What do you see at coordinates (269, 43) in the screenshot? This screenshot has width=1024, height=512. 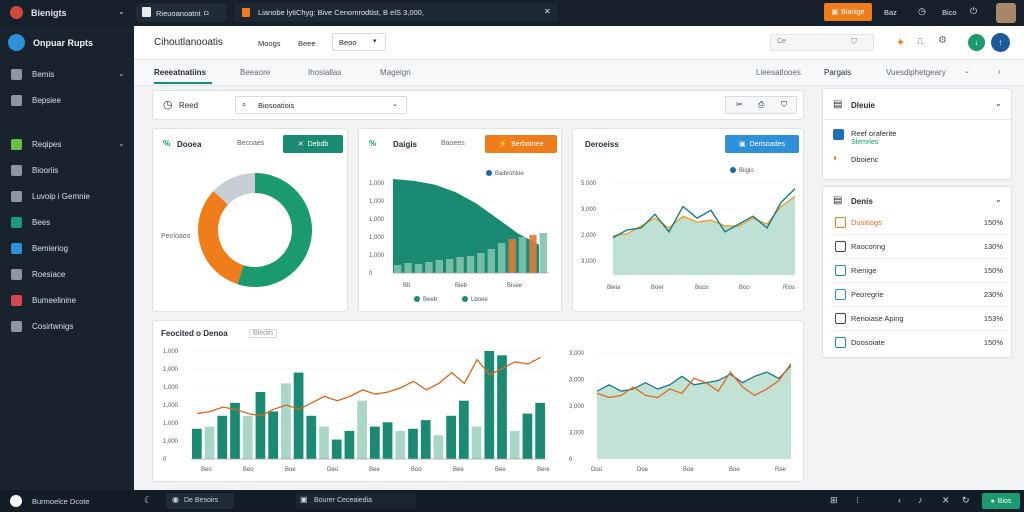 I see `header-menu-1: Moogs` at bounding box center [269, 43].